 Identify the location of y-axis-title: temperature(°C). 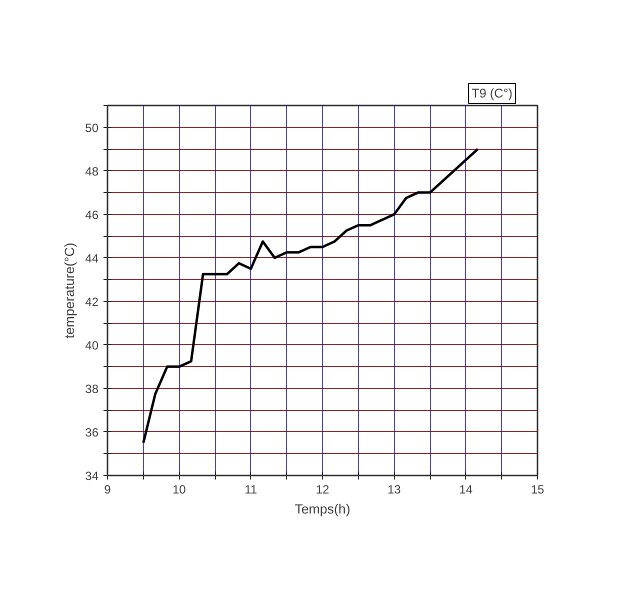
(70, 290).